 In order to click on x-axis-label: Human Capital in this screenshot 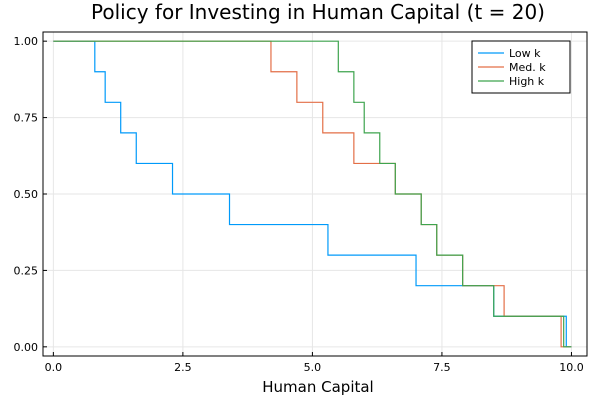, I will do `click(317, 387)`.